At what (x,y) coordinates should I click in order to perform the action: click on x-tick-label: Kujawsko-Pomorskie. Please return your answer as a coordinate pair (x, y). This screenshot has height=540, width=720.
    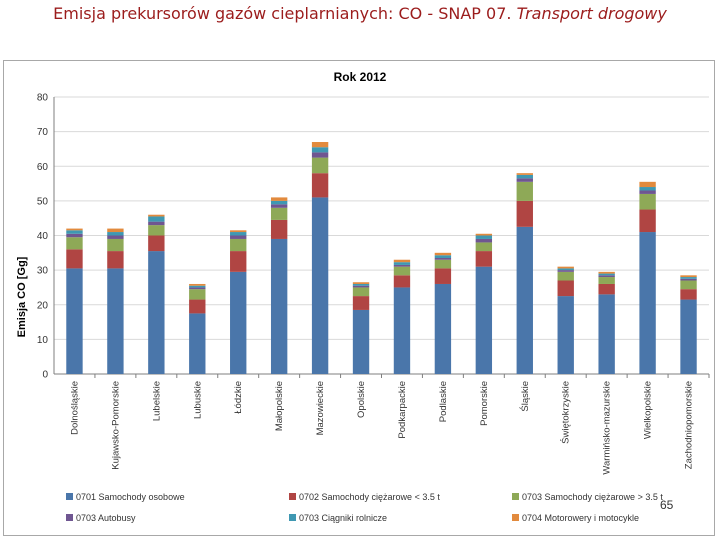
    Looking at the image, I should click on (115, 425).